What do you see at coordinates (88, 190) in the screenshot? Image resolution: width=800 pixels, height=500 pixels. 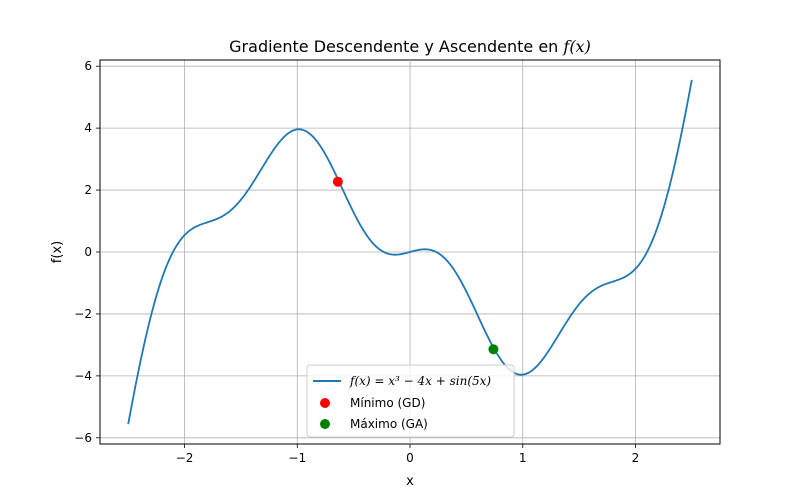 I see `y-tick-label: 2` at bounding box center [88, 190].